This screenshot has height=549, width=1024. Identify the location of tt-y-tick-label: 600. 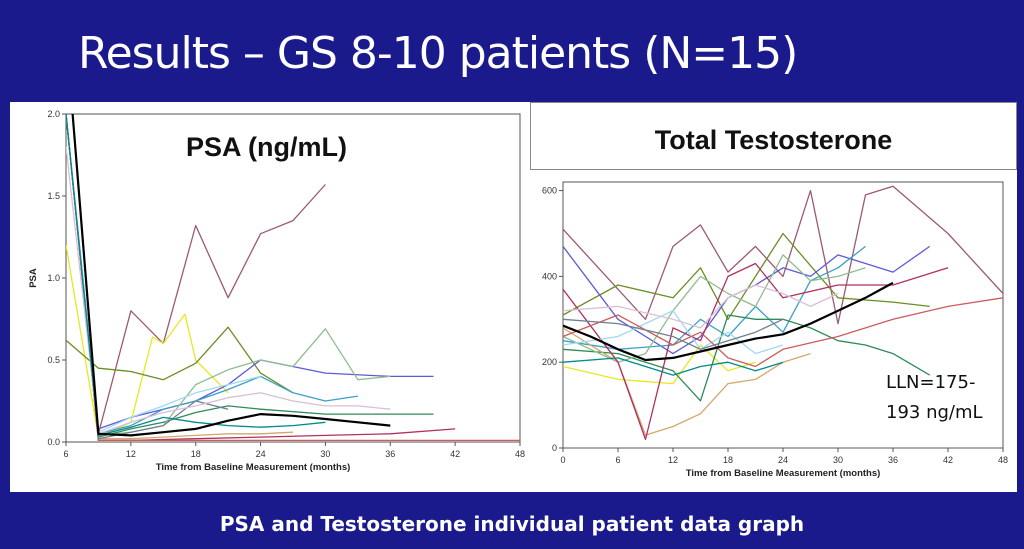
(549, 191).